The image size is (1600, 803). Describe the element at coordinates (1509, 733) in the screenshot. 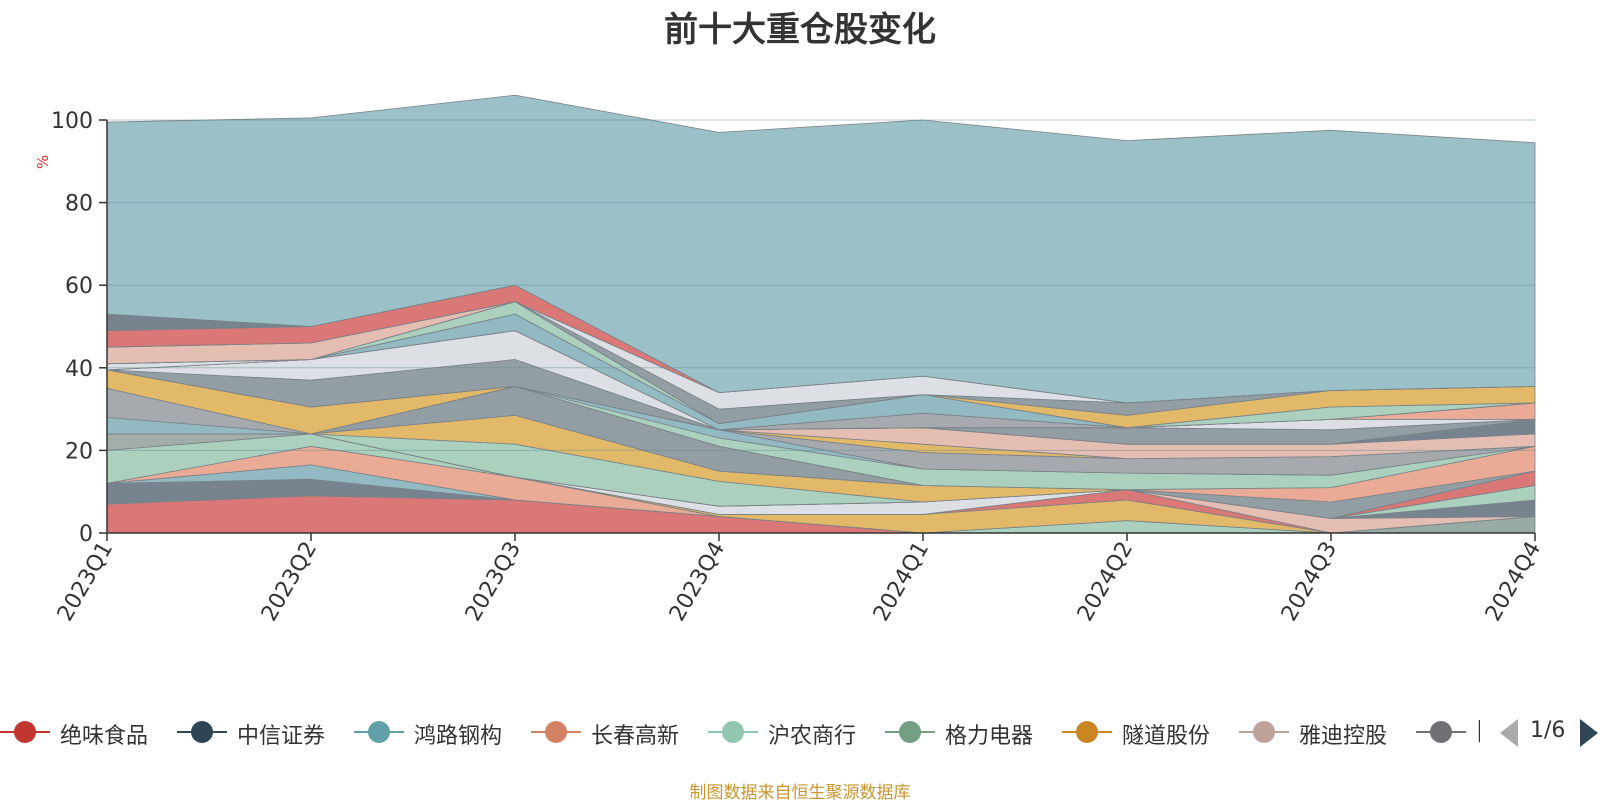

I see `legend-prev-page-icon` at that location.